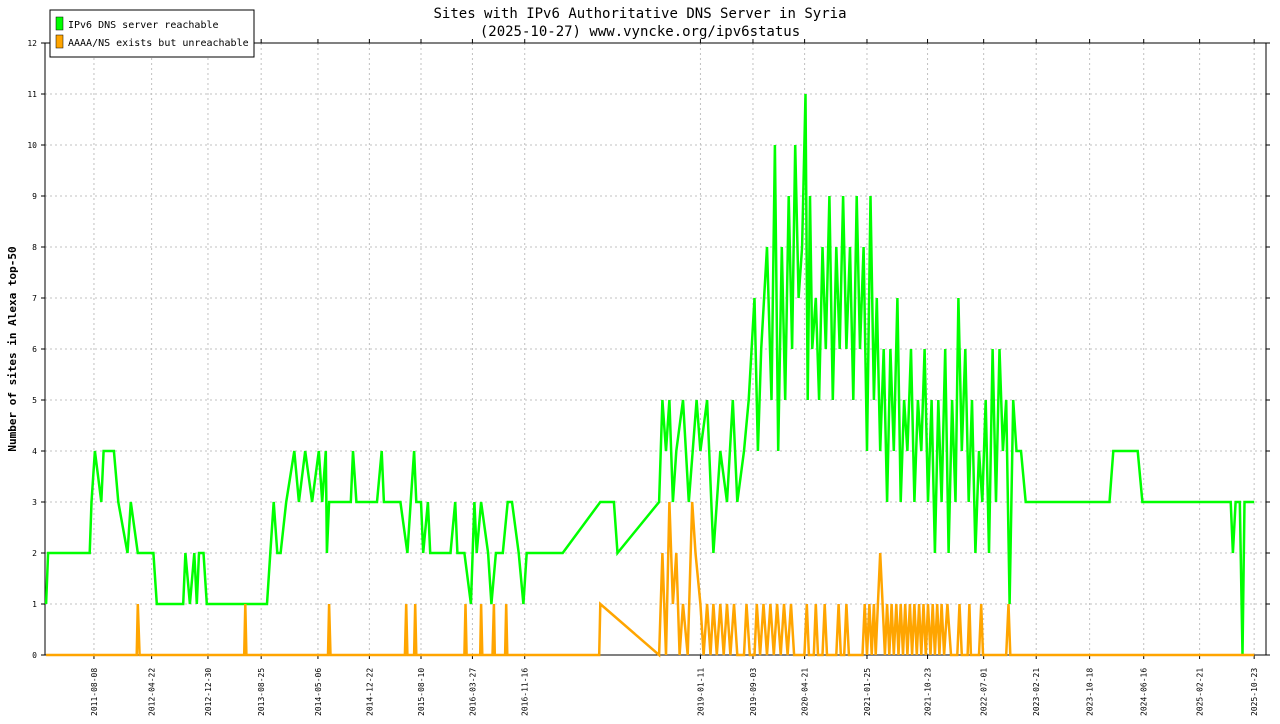 The height and width of the screenshot is (724, 1280). I want to click on x-tick-label: 2012-04-22, so click(152, 692).